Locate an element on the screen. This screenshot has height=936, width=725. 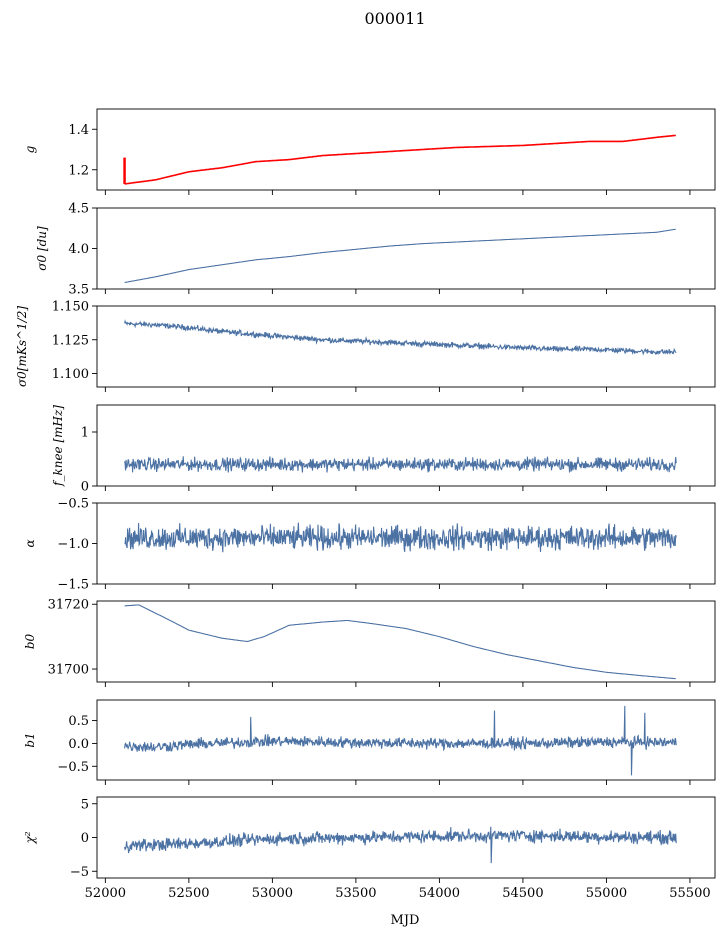
y-tick-label: −1.0 is located at coordinates (73, 544).